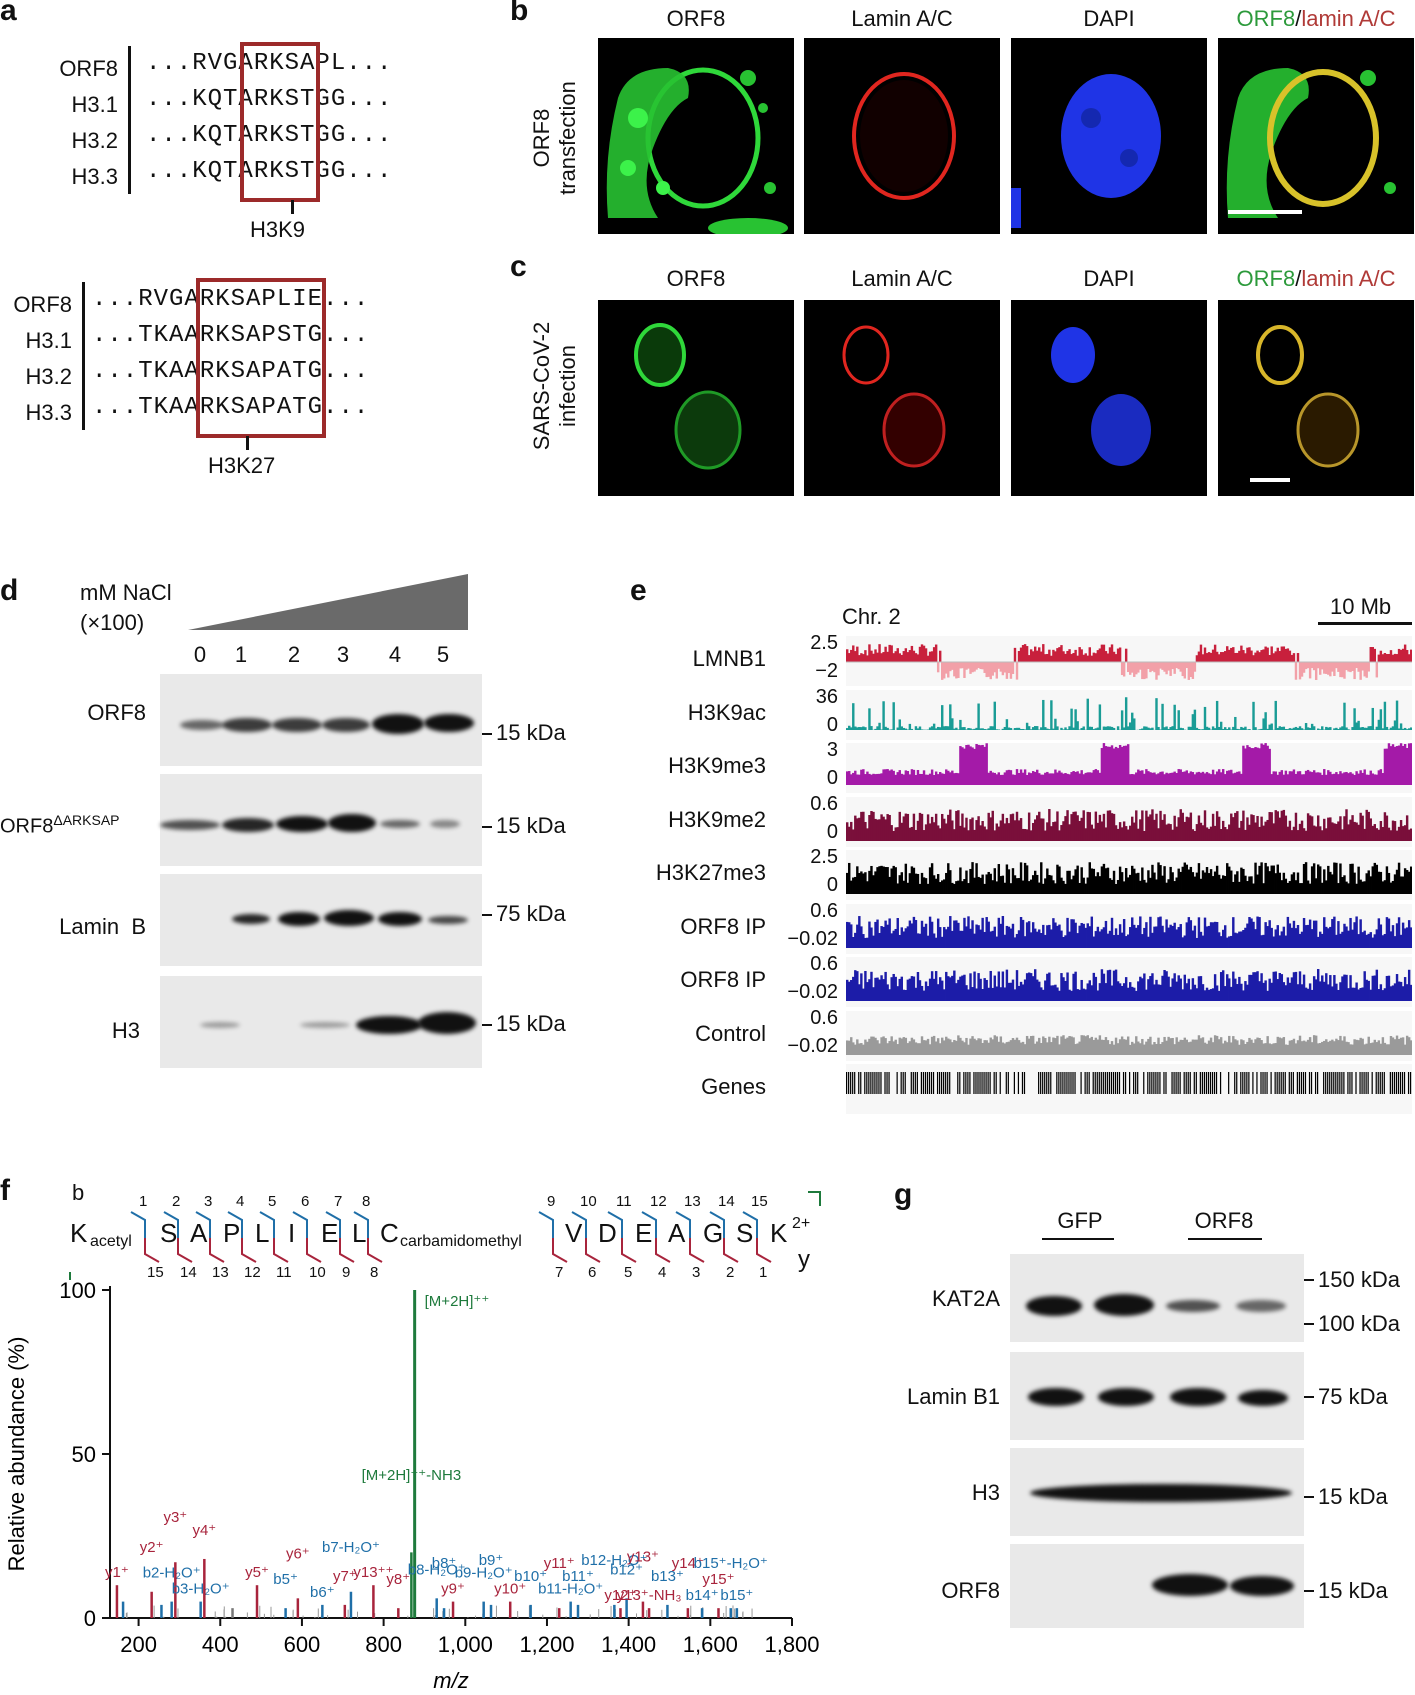  What do you see at coordinates (733, 1086) in the screenshot?
I see `track-label: Genes` at bounding box center [733, 1086].